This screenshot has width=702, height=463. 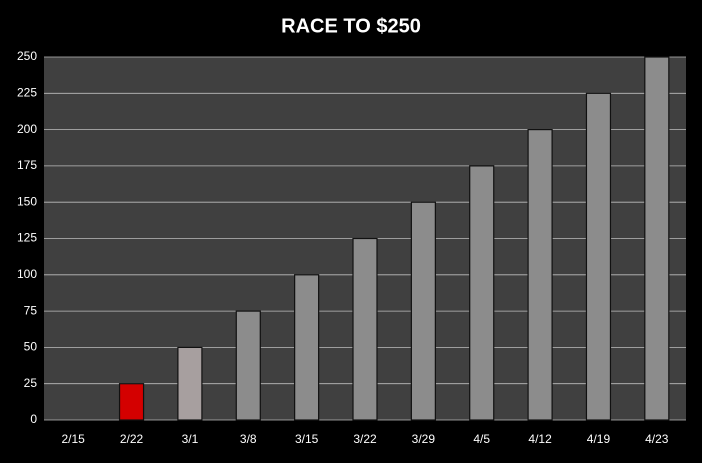 I want to click on x-tick-label: 4/5, so click(x=481, y=439).